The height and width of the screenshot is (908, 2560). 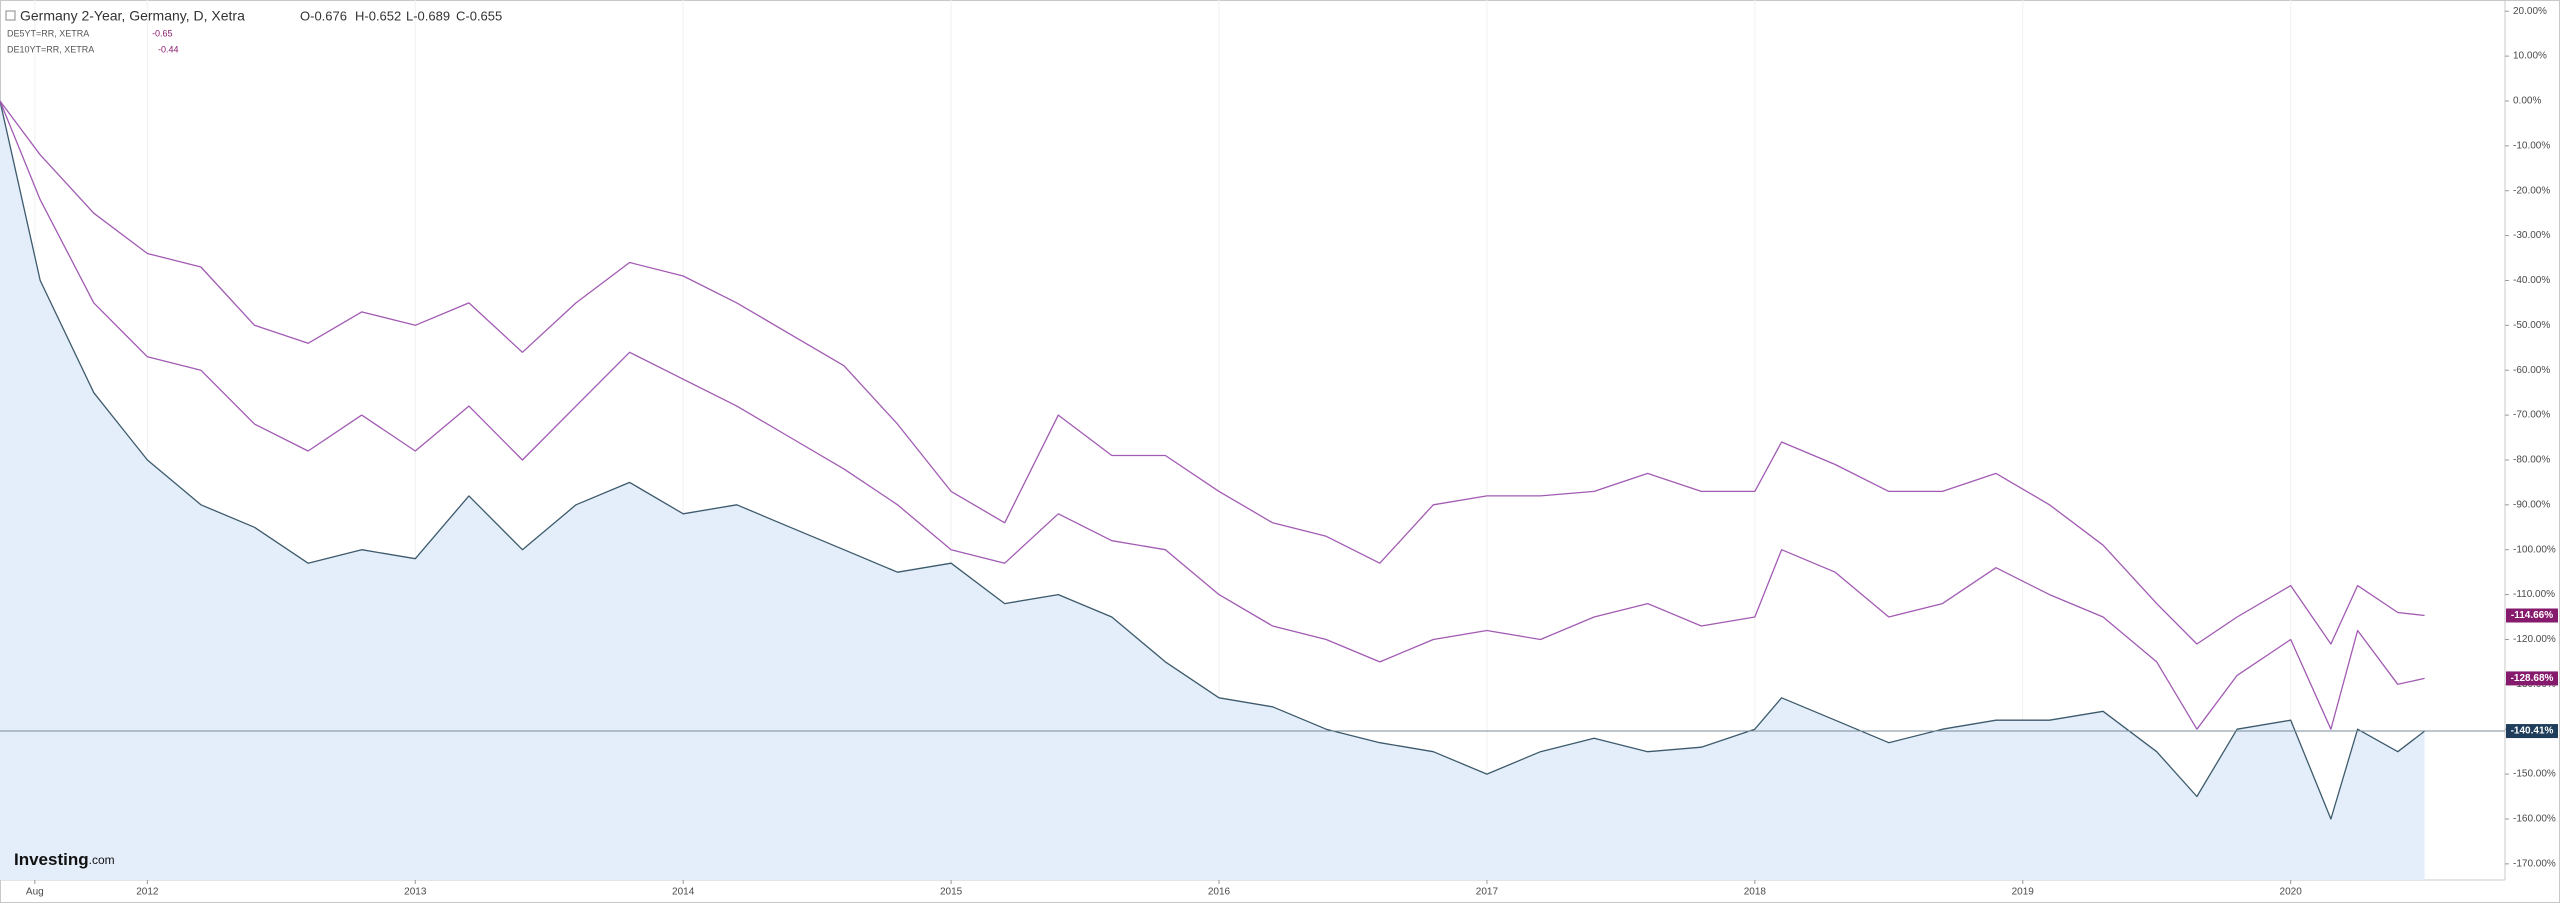 I want to click on y-tick-label: -20.00%, so click(x=2531, y=190).